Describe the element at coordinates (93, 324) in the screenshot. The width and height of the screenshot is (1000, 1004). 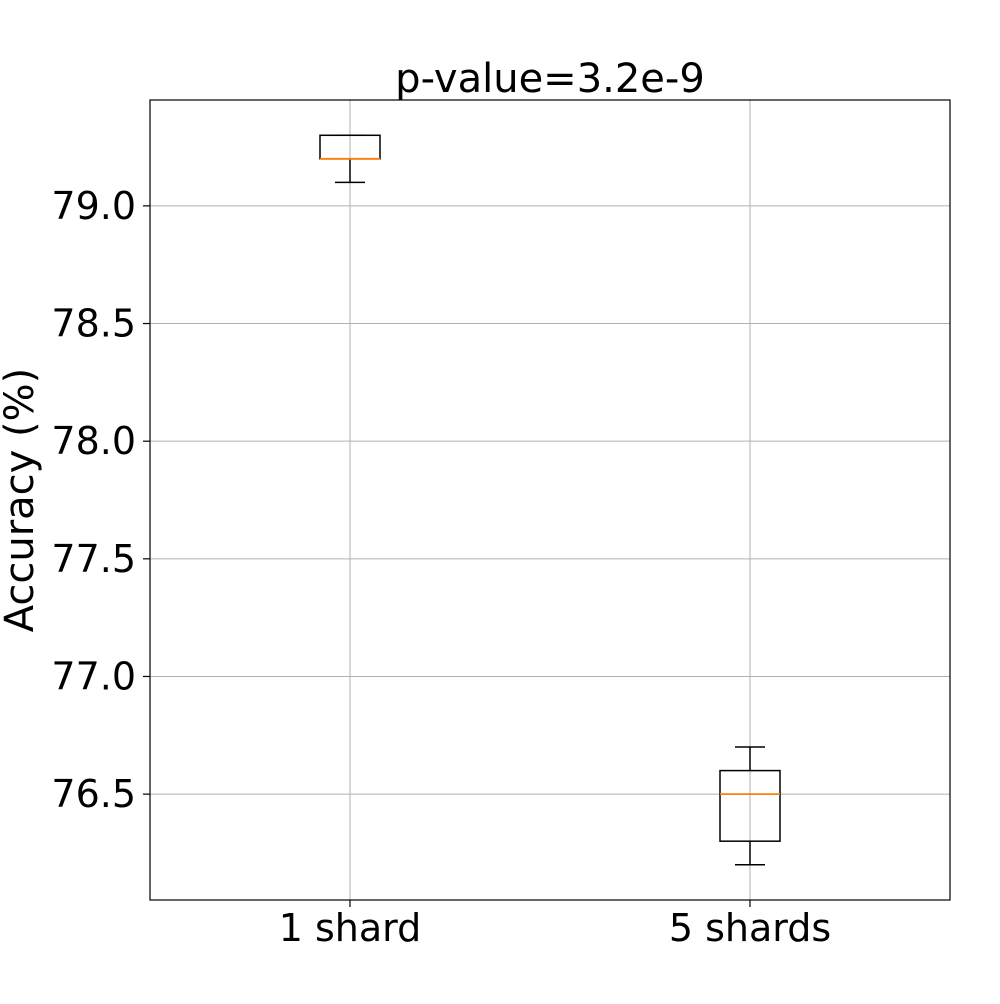
I see `y-tick-label: 78.5` at that location.